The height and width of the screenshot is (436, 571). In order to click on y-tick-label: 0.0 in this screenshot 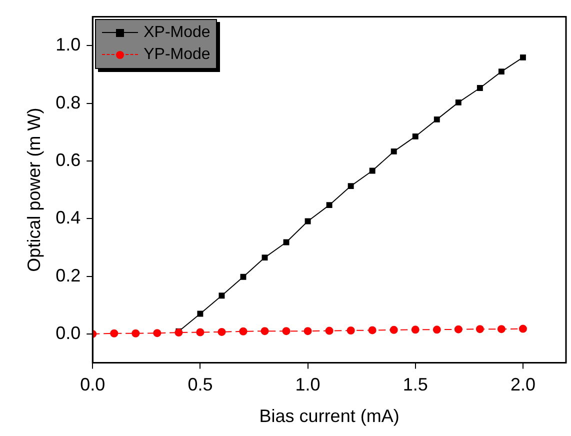, I will do `click(68, 332)`.